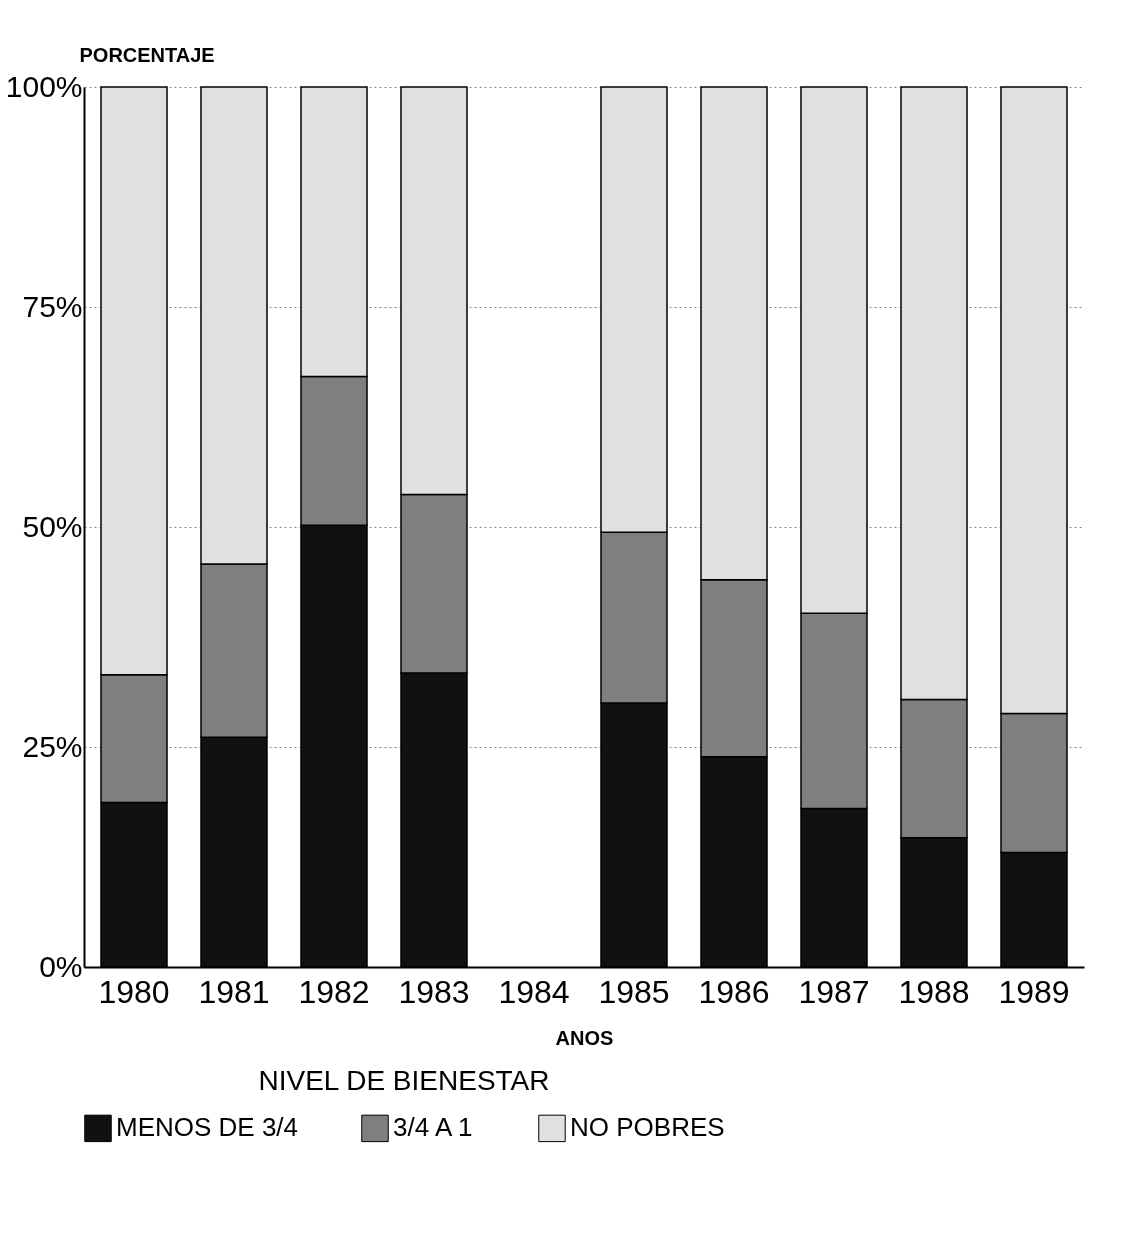 This screenshot has height=1247, width=1143. I want to click on y-tick-label: 50%, so click(52, 526).